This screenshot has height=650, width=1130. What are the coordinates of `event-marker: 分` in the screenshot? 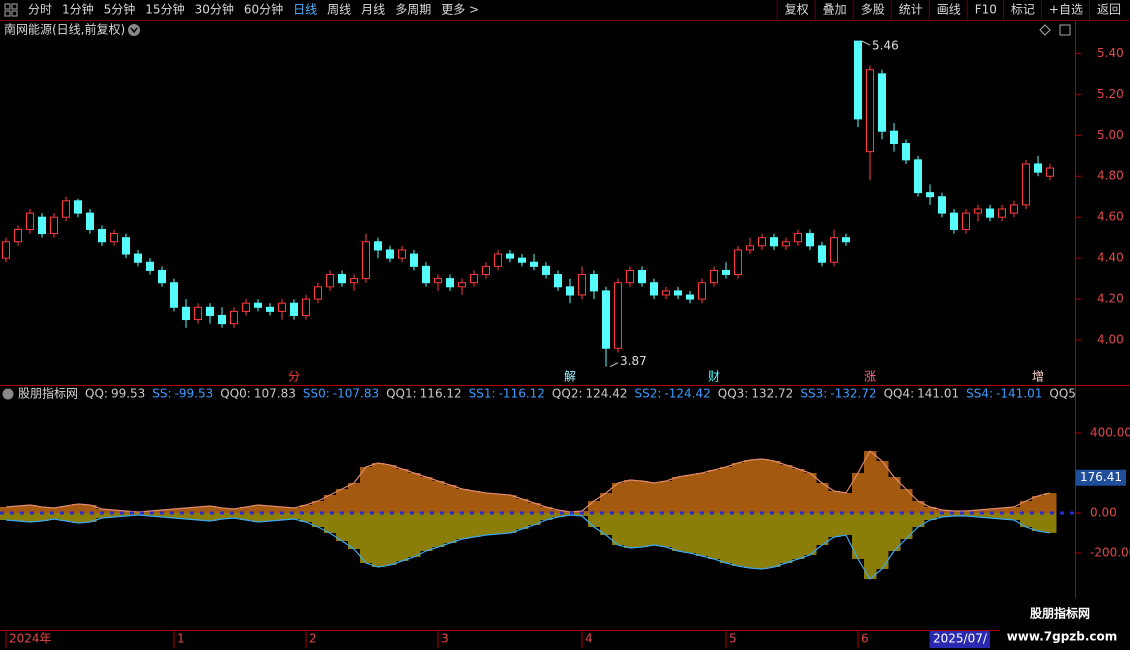 It's located at (294, 377).